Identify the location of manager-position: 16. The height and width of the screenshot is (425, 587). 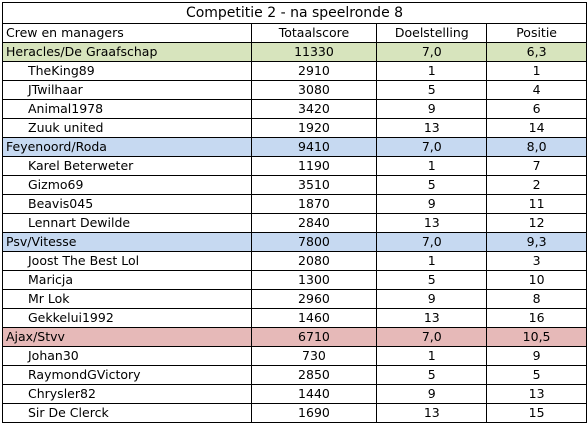
(536, 318).